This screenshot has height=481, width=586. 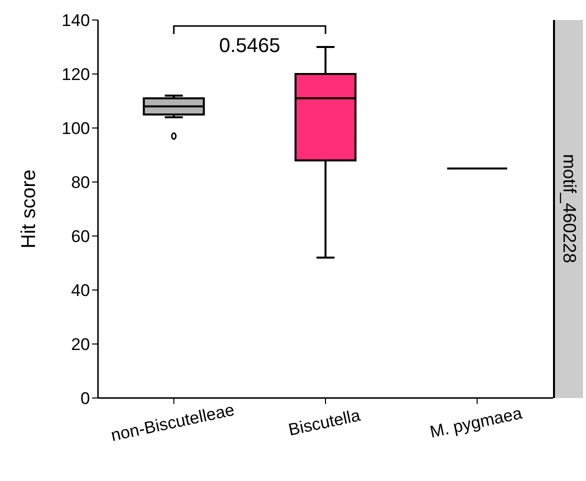 What do you see at coordinates (80, 182) in the screenshot?
I see `y-tick-label: 80` at bounding box center [80, 182].